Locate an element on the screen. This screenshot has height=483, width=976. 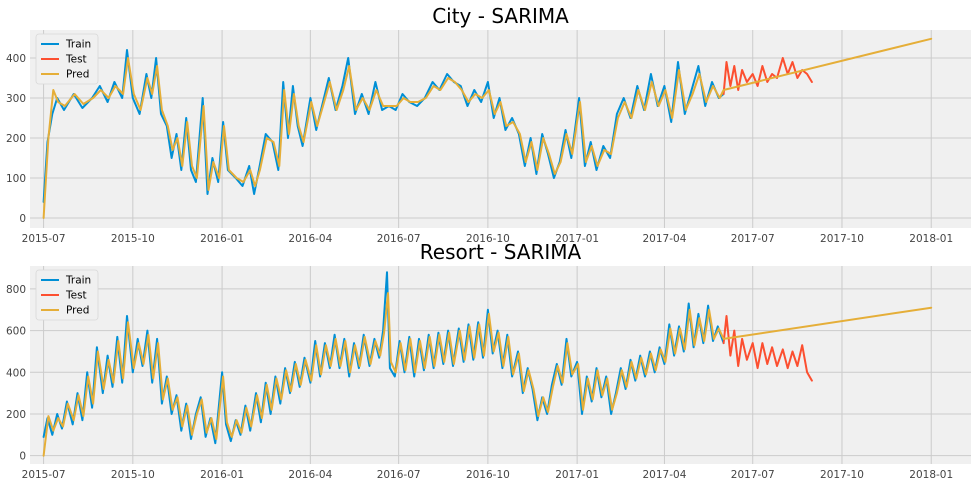
y-tick-label: 300 is located at coordinates (16, 99).